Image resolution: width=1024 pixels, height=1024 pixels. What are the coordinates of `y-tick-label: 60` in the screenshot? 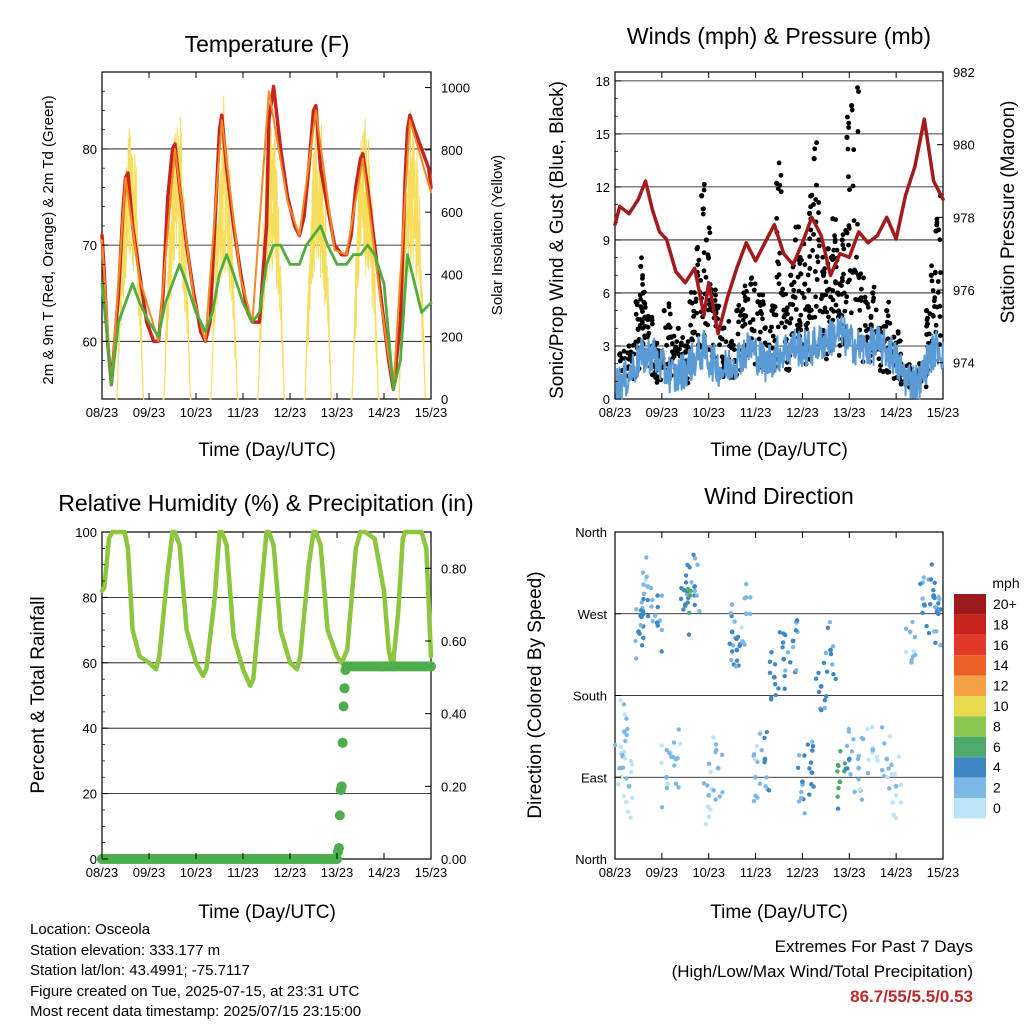 It's located at (90, 663).